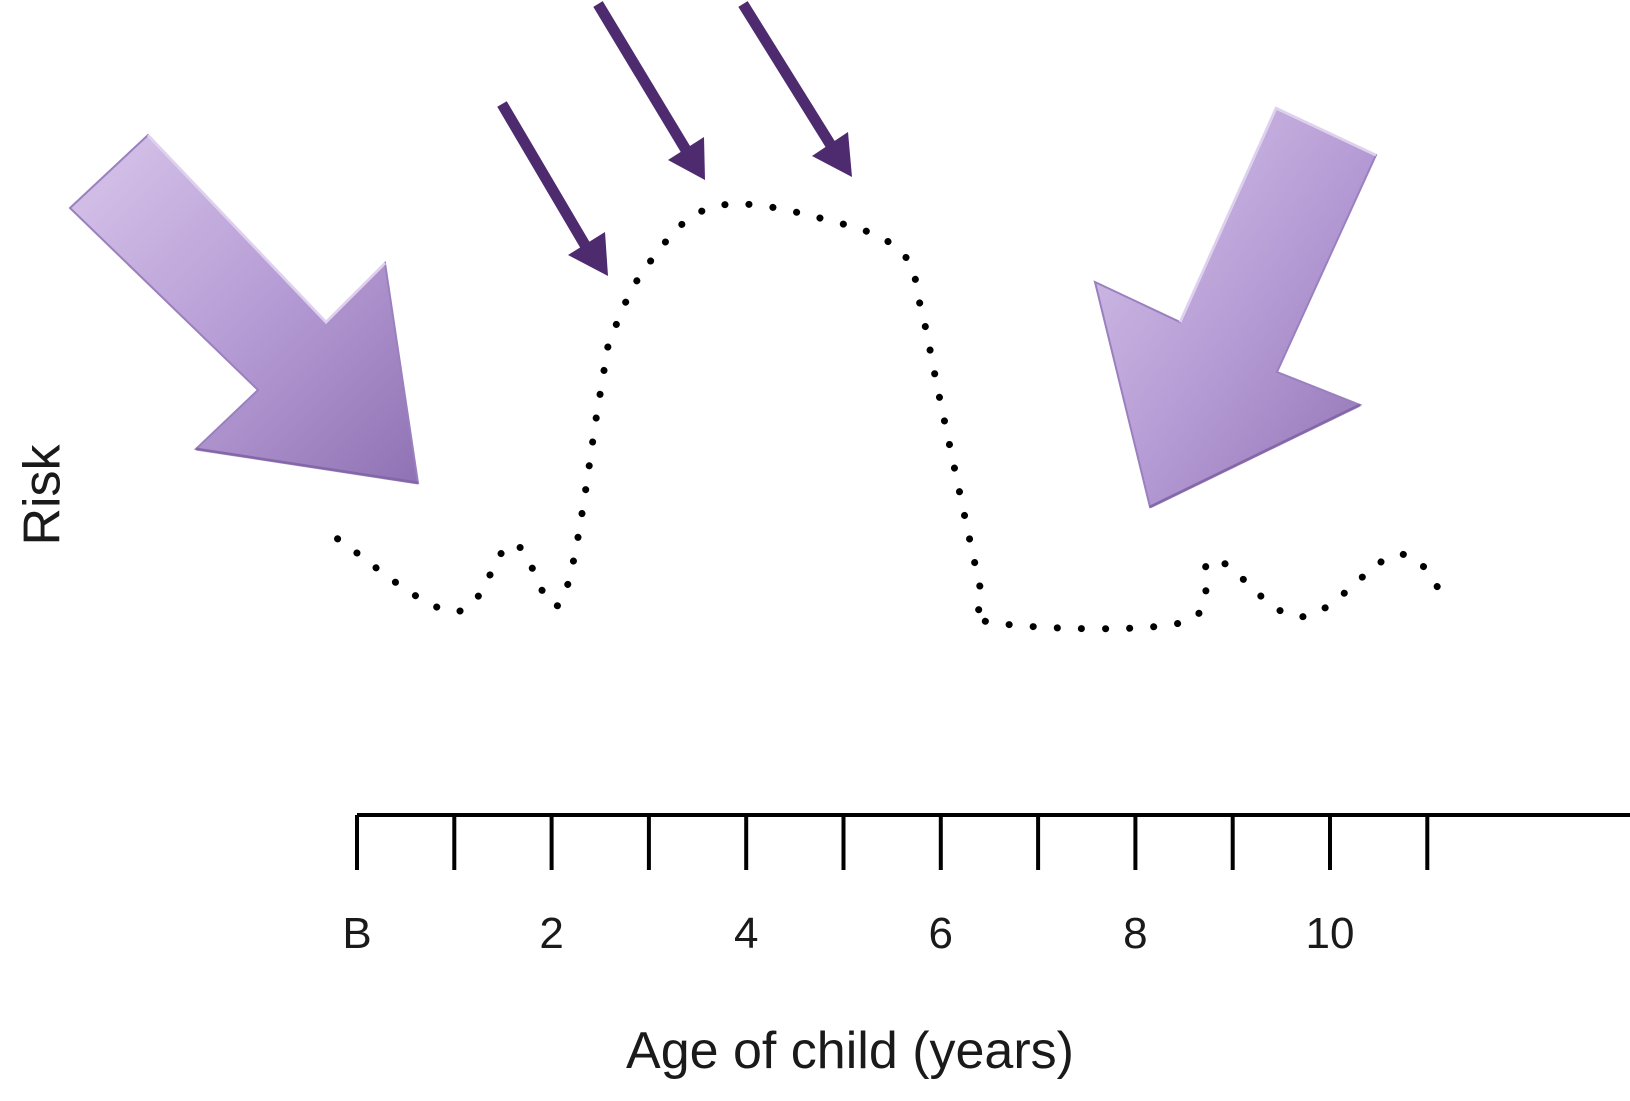  What do you see at coordinates (941, 933) in the screenshot?
I see `x-tick-label: 6` at bounding box center [941, 933].